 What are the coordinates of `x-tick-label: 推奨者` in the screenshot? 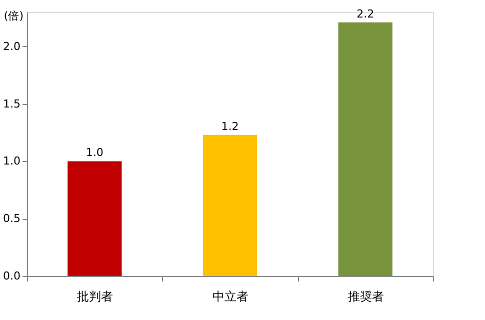 It's located at (366, 297).